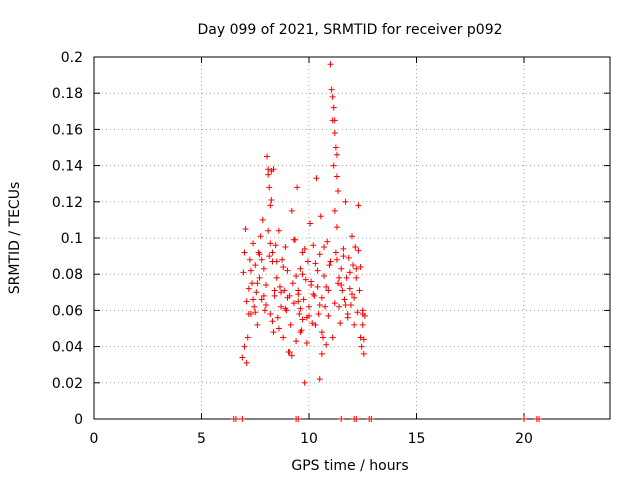  What do you see at coordinates (309, 439) in the screenshot?
I see `x-tick-label: 10` at bounding box center [309, 439].